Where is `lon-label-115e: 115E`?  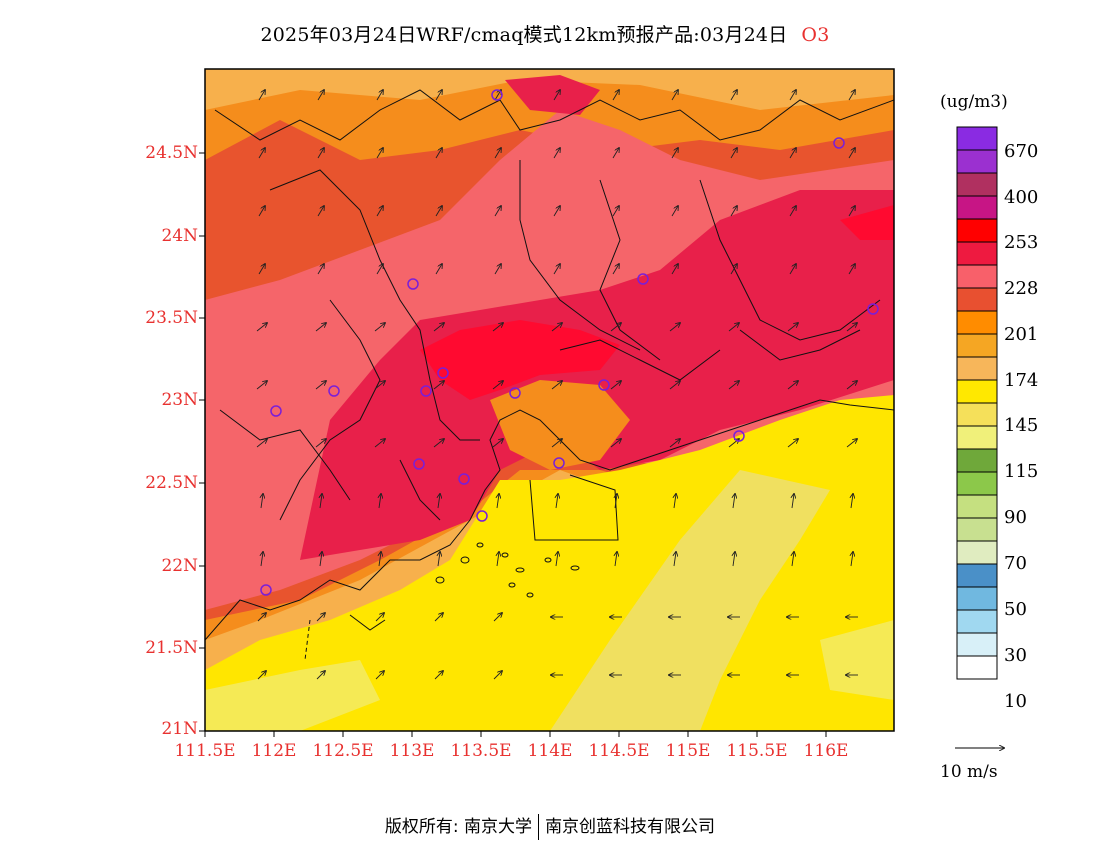
lon-label-115e: 115E is located at coordinates (688, 751).